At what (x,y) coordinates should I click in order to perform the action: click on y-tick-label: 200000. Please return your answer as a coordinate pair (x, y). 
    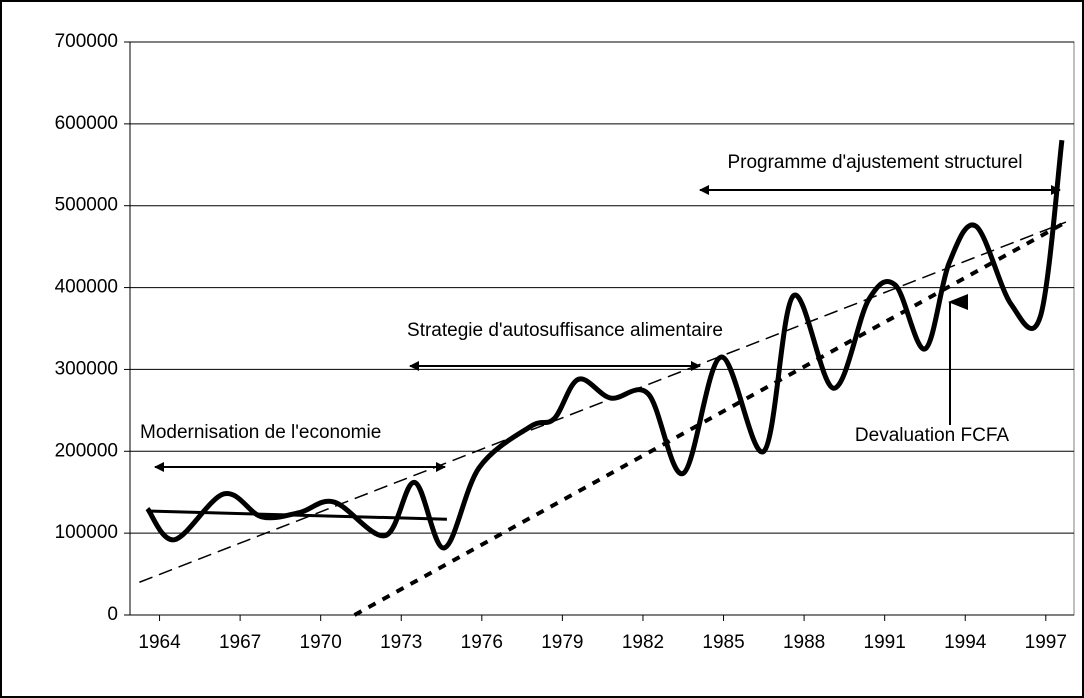
    Looking at the image, I should click on (86, 450).